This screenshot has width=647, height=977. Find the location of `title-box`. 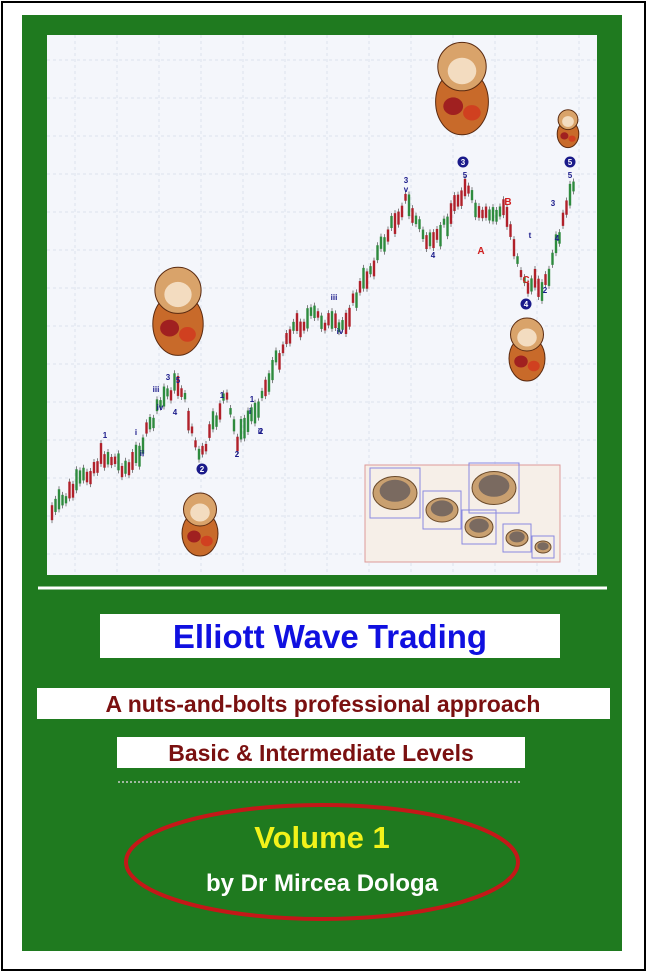

title-box is located at coordinates (330, 636).